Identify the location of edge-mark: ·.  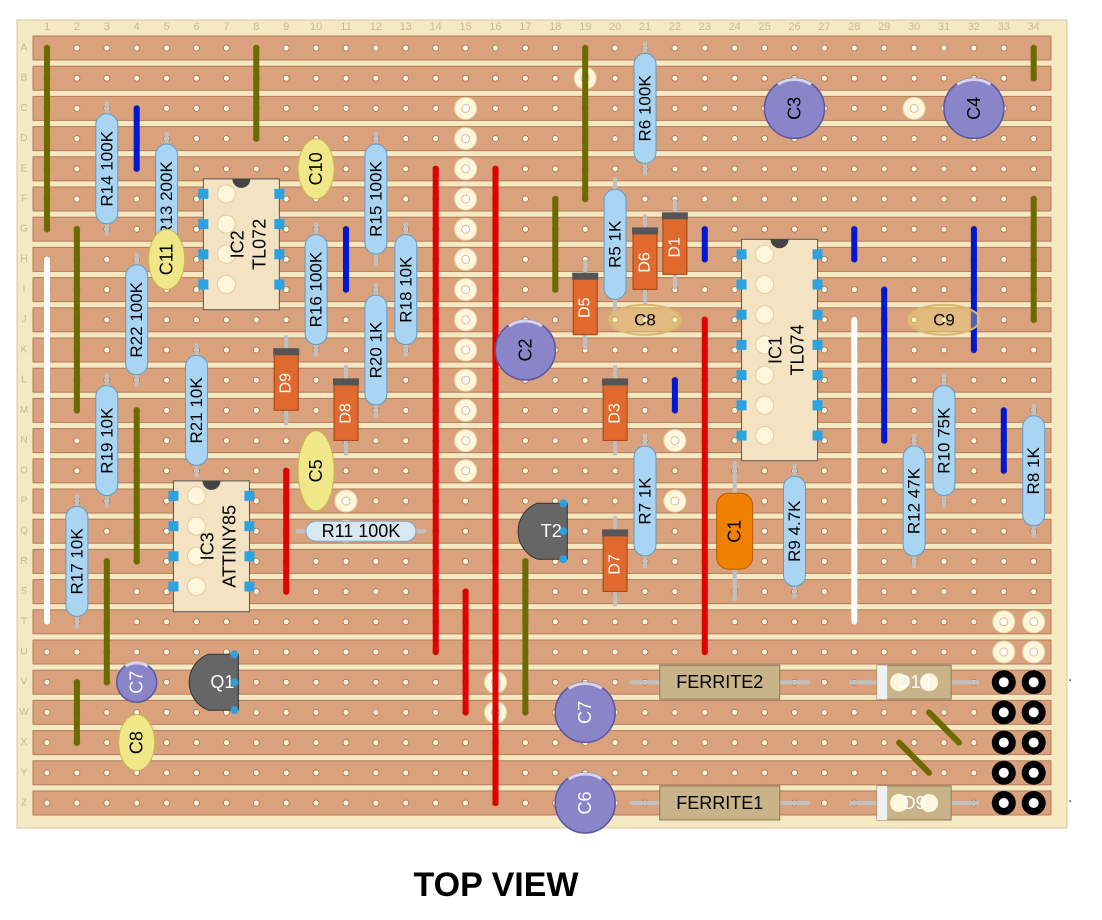
(1069, 680).